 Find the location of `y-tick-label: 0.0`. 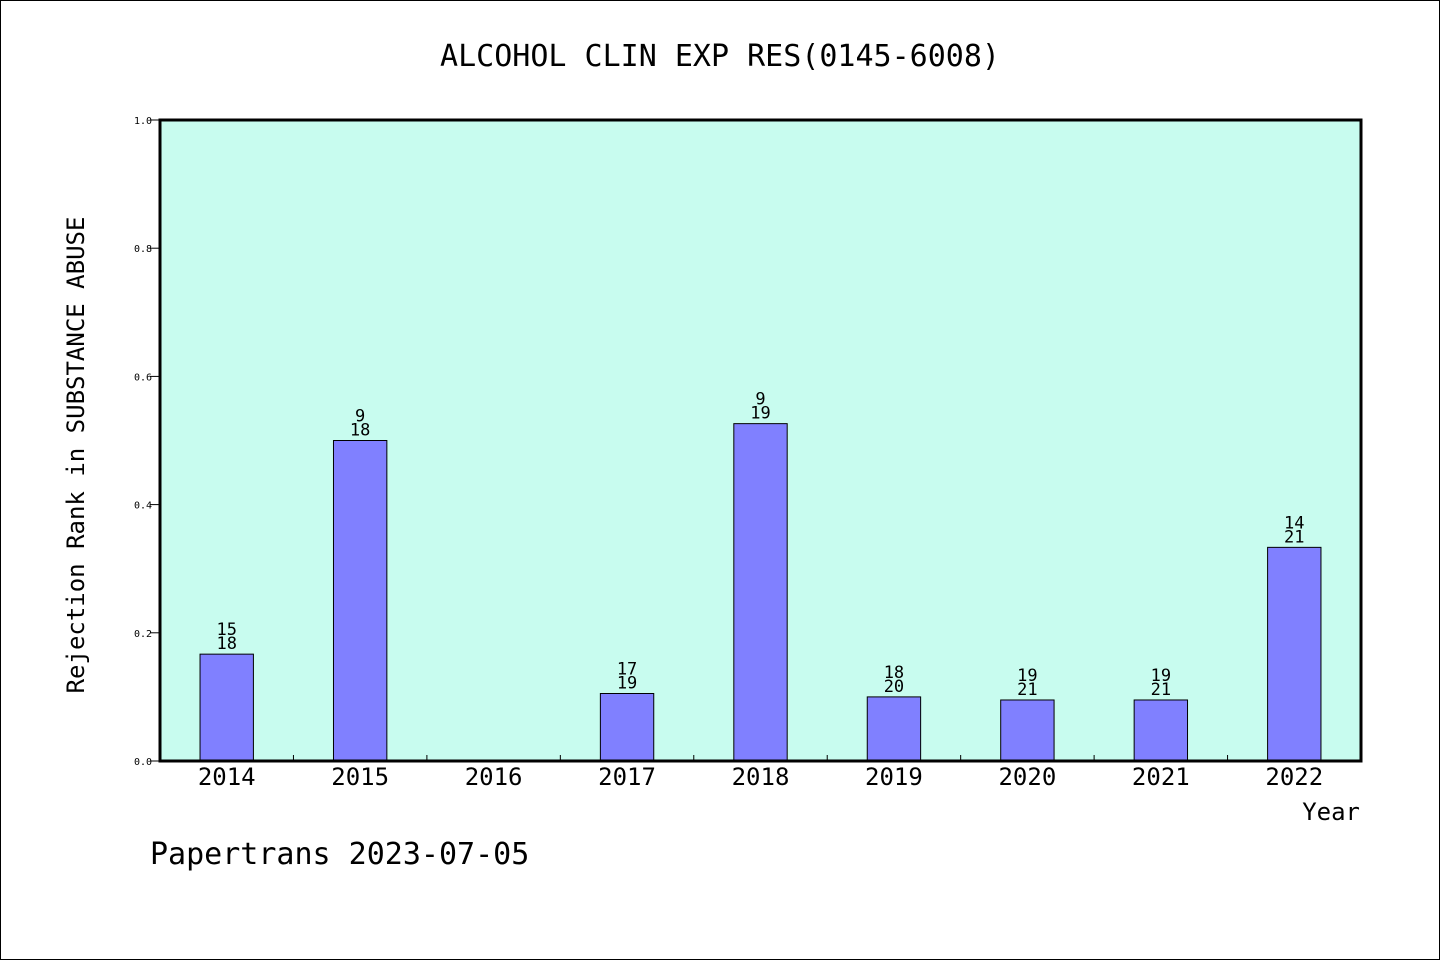

y-tick-label: 0.0 is located at coordinates (143, 762).